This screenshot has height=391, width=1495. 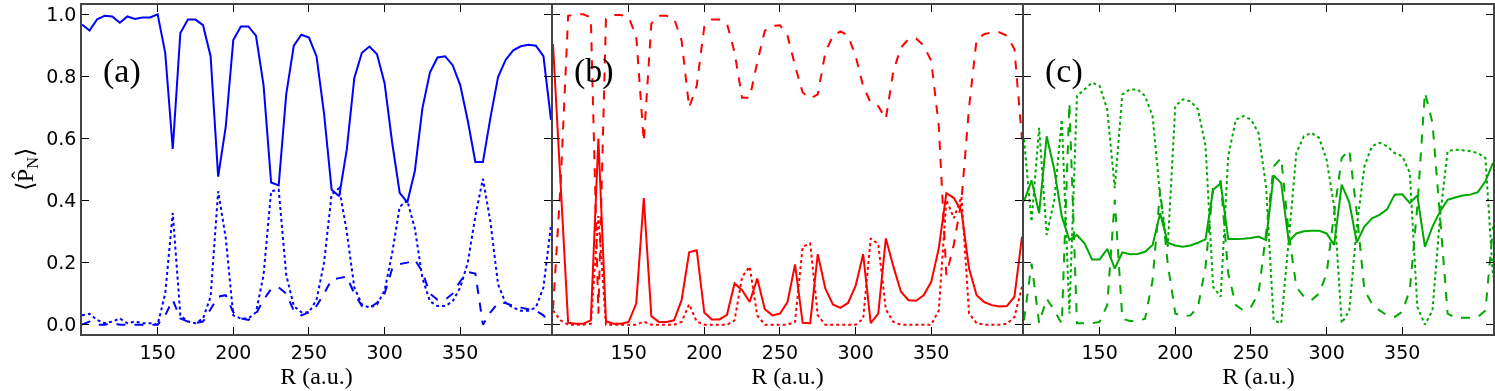 What do you see at coordinates (61, 13) in the screenshot?
I see `y-tick-label: 1.0` at bounding box center [61, 13].